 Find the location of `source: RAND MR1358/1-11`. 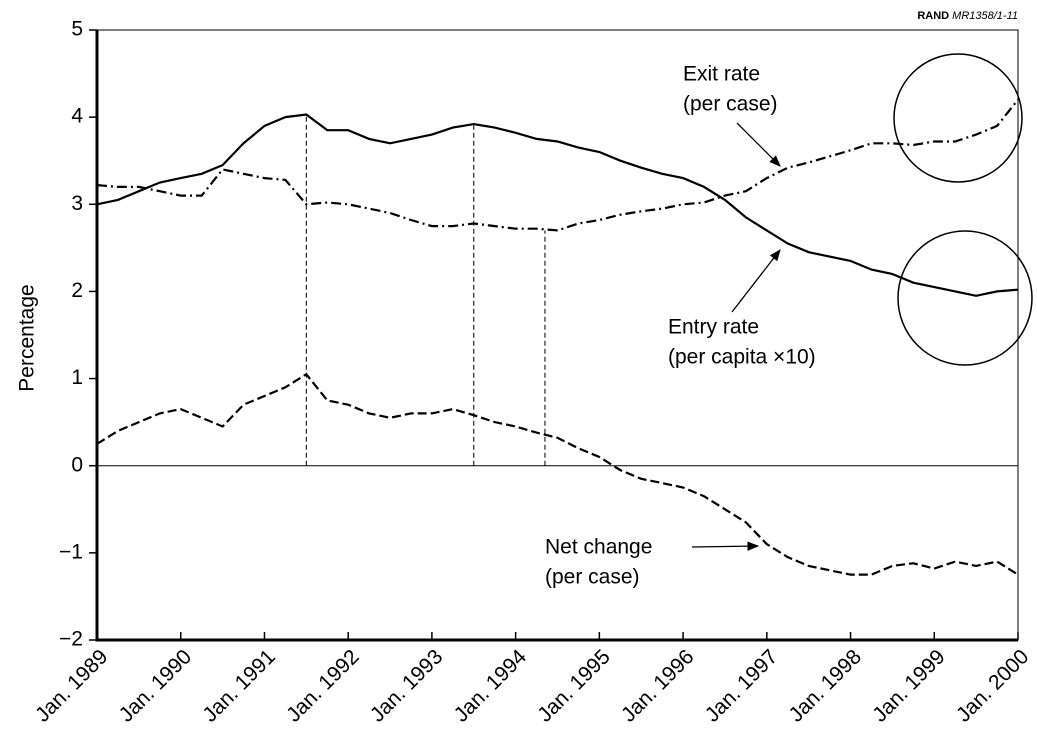

source: RAND MR1358/1-11 is located at coordinates (967, 16).